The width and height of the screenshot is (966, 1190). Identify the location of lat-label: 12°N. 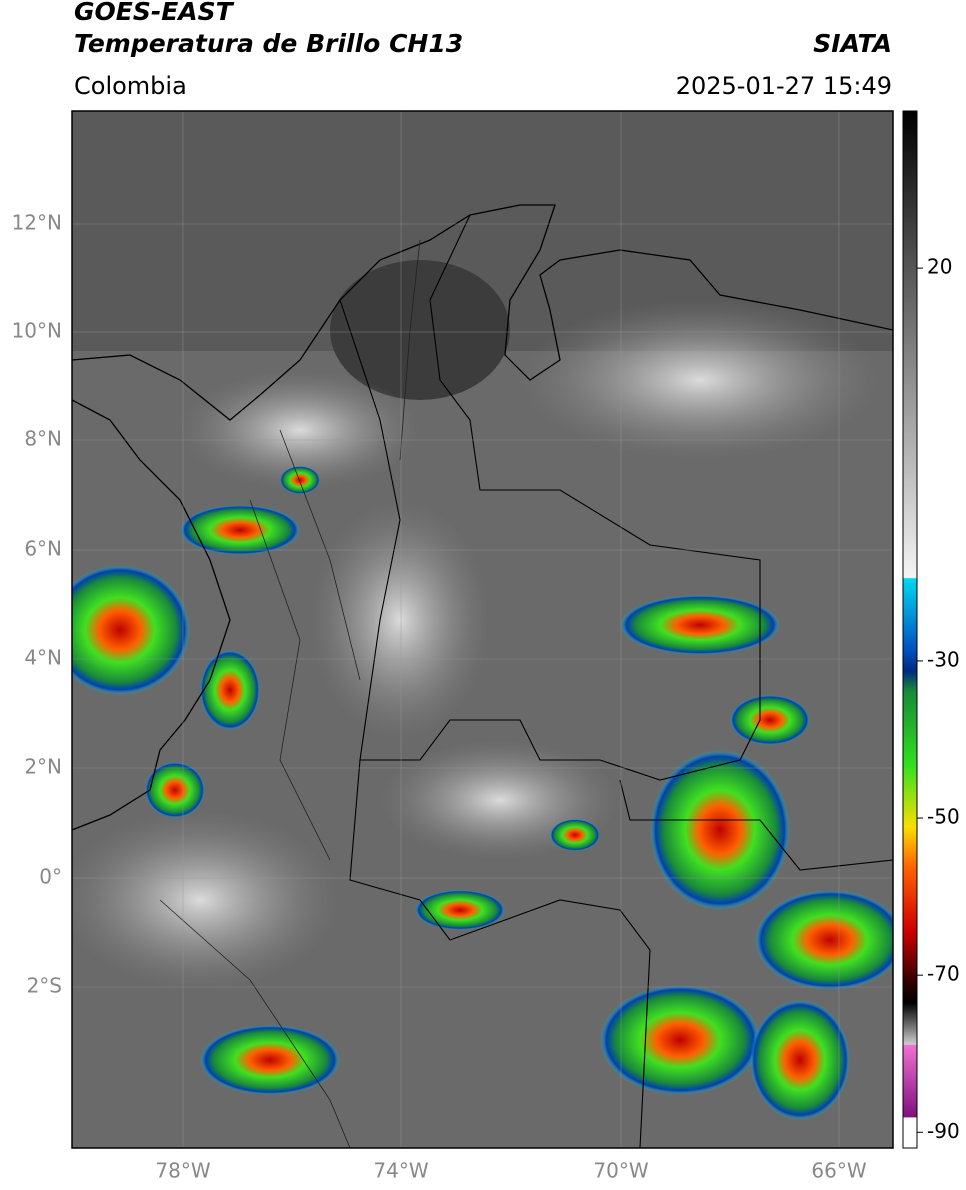
(37, 223).